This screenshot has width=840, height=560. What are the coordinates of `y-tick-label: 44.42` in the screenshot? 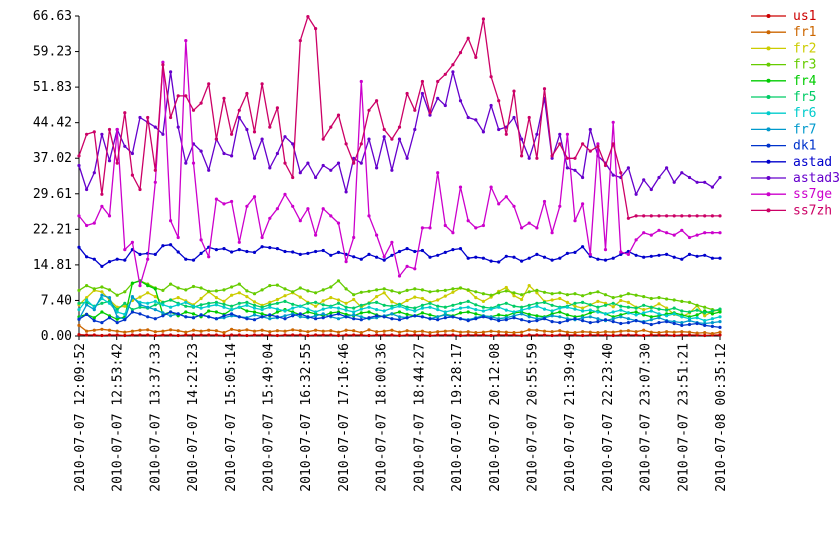 It's located at (52, 123).